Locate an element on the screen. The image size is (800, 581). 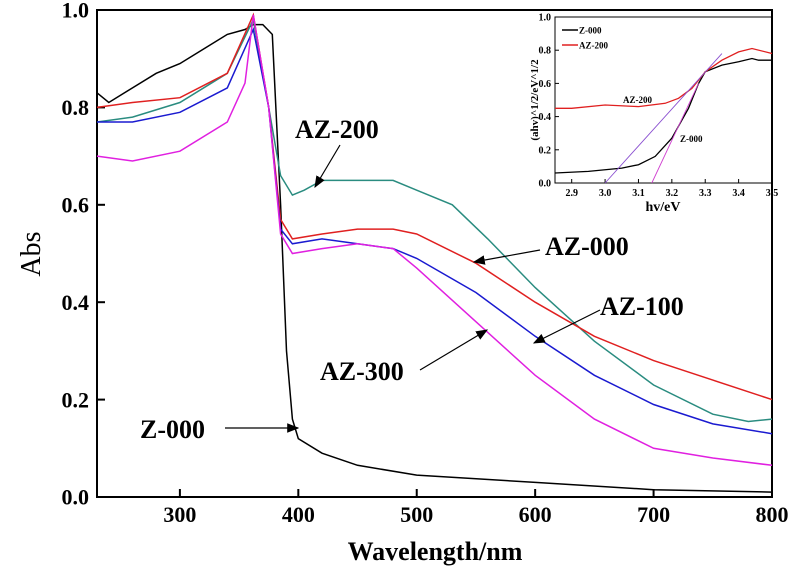
inset-y-tick-label: 0.8 is located at coordinates (545, 51).